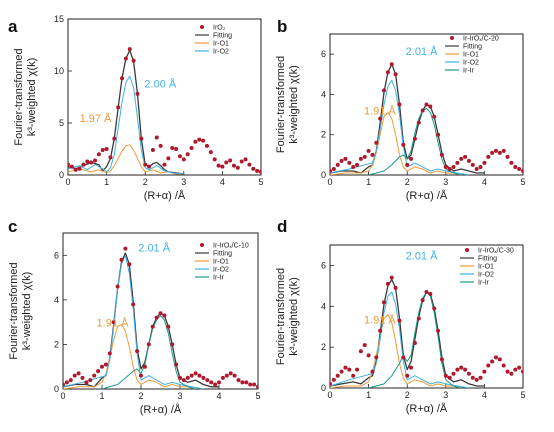 The height and width of the screenshot is (432, 554). Describe the element at coordinates (522, 182) in the screenshot. I see `x-tick-label: 5` at that location.